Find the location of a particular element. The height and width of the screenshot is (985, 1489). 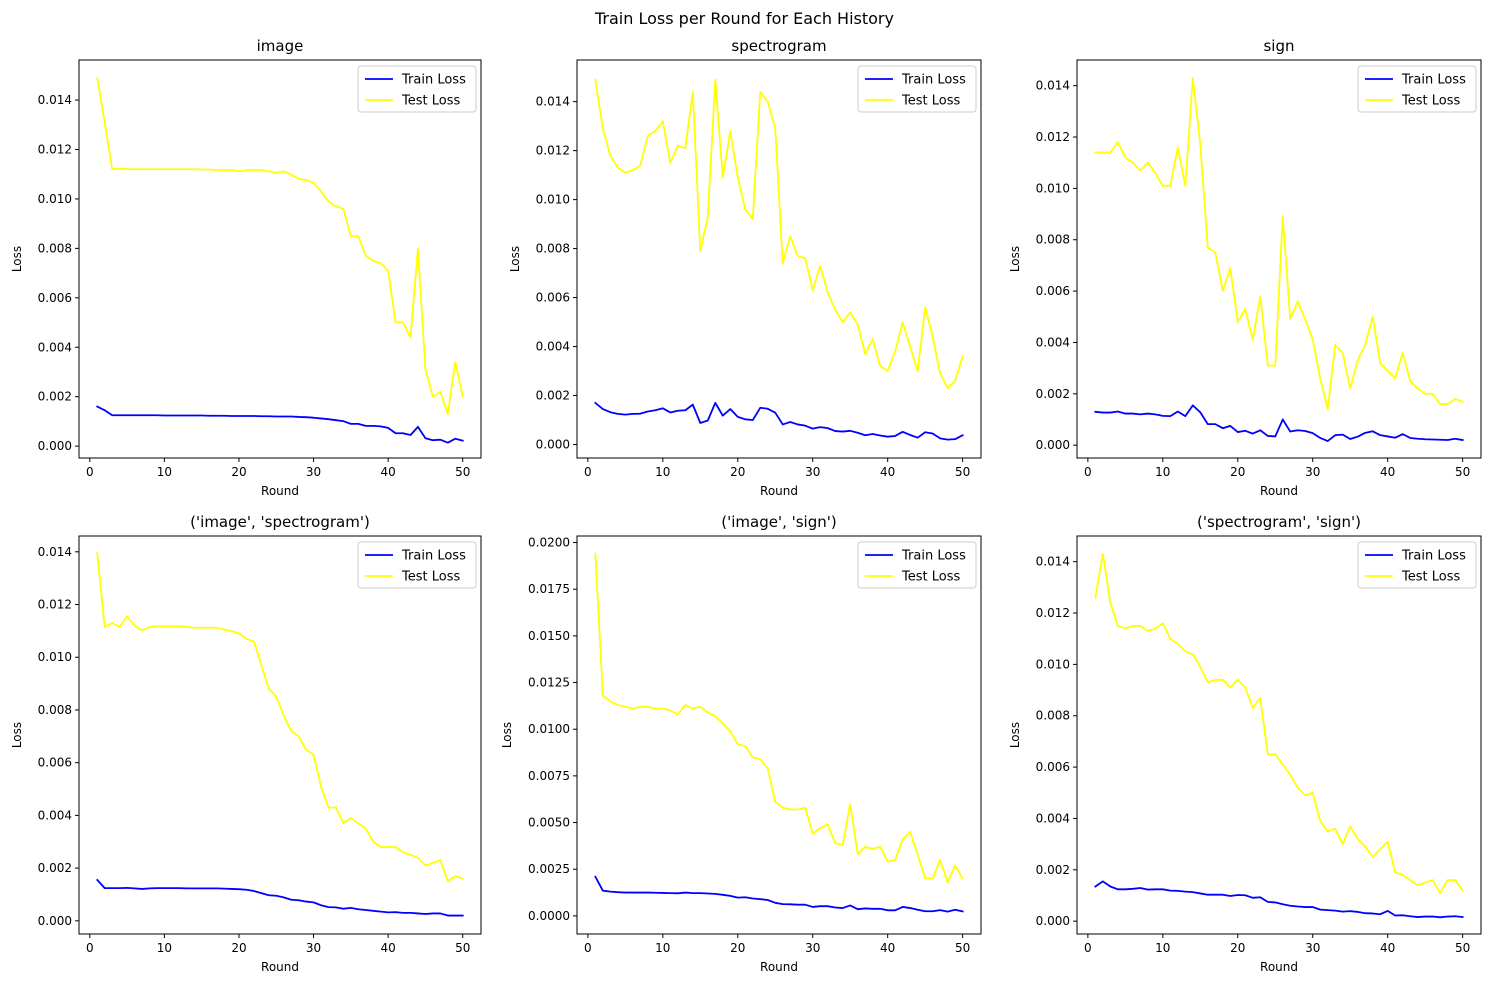

chart-title: sign is located at coordinates (1278, 46).